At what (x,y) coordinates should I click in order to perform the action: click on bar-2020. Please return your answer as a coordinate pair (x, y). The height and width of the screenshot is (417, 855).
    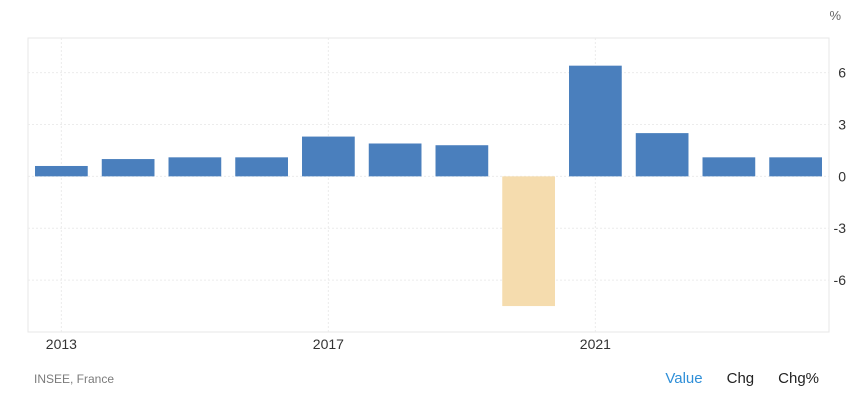
    Looking at the image, I should click on (528, 241).